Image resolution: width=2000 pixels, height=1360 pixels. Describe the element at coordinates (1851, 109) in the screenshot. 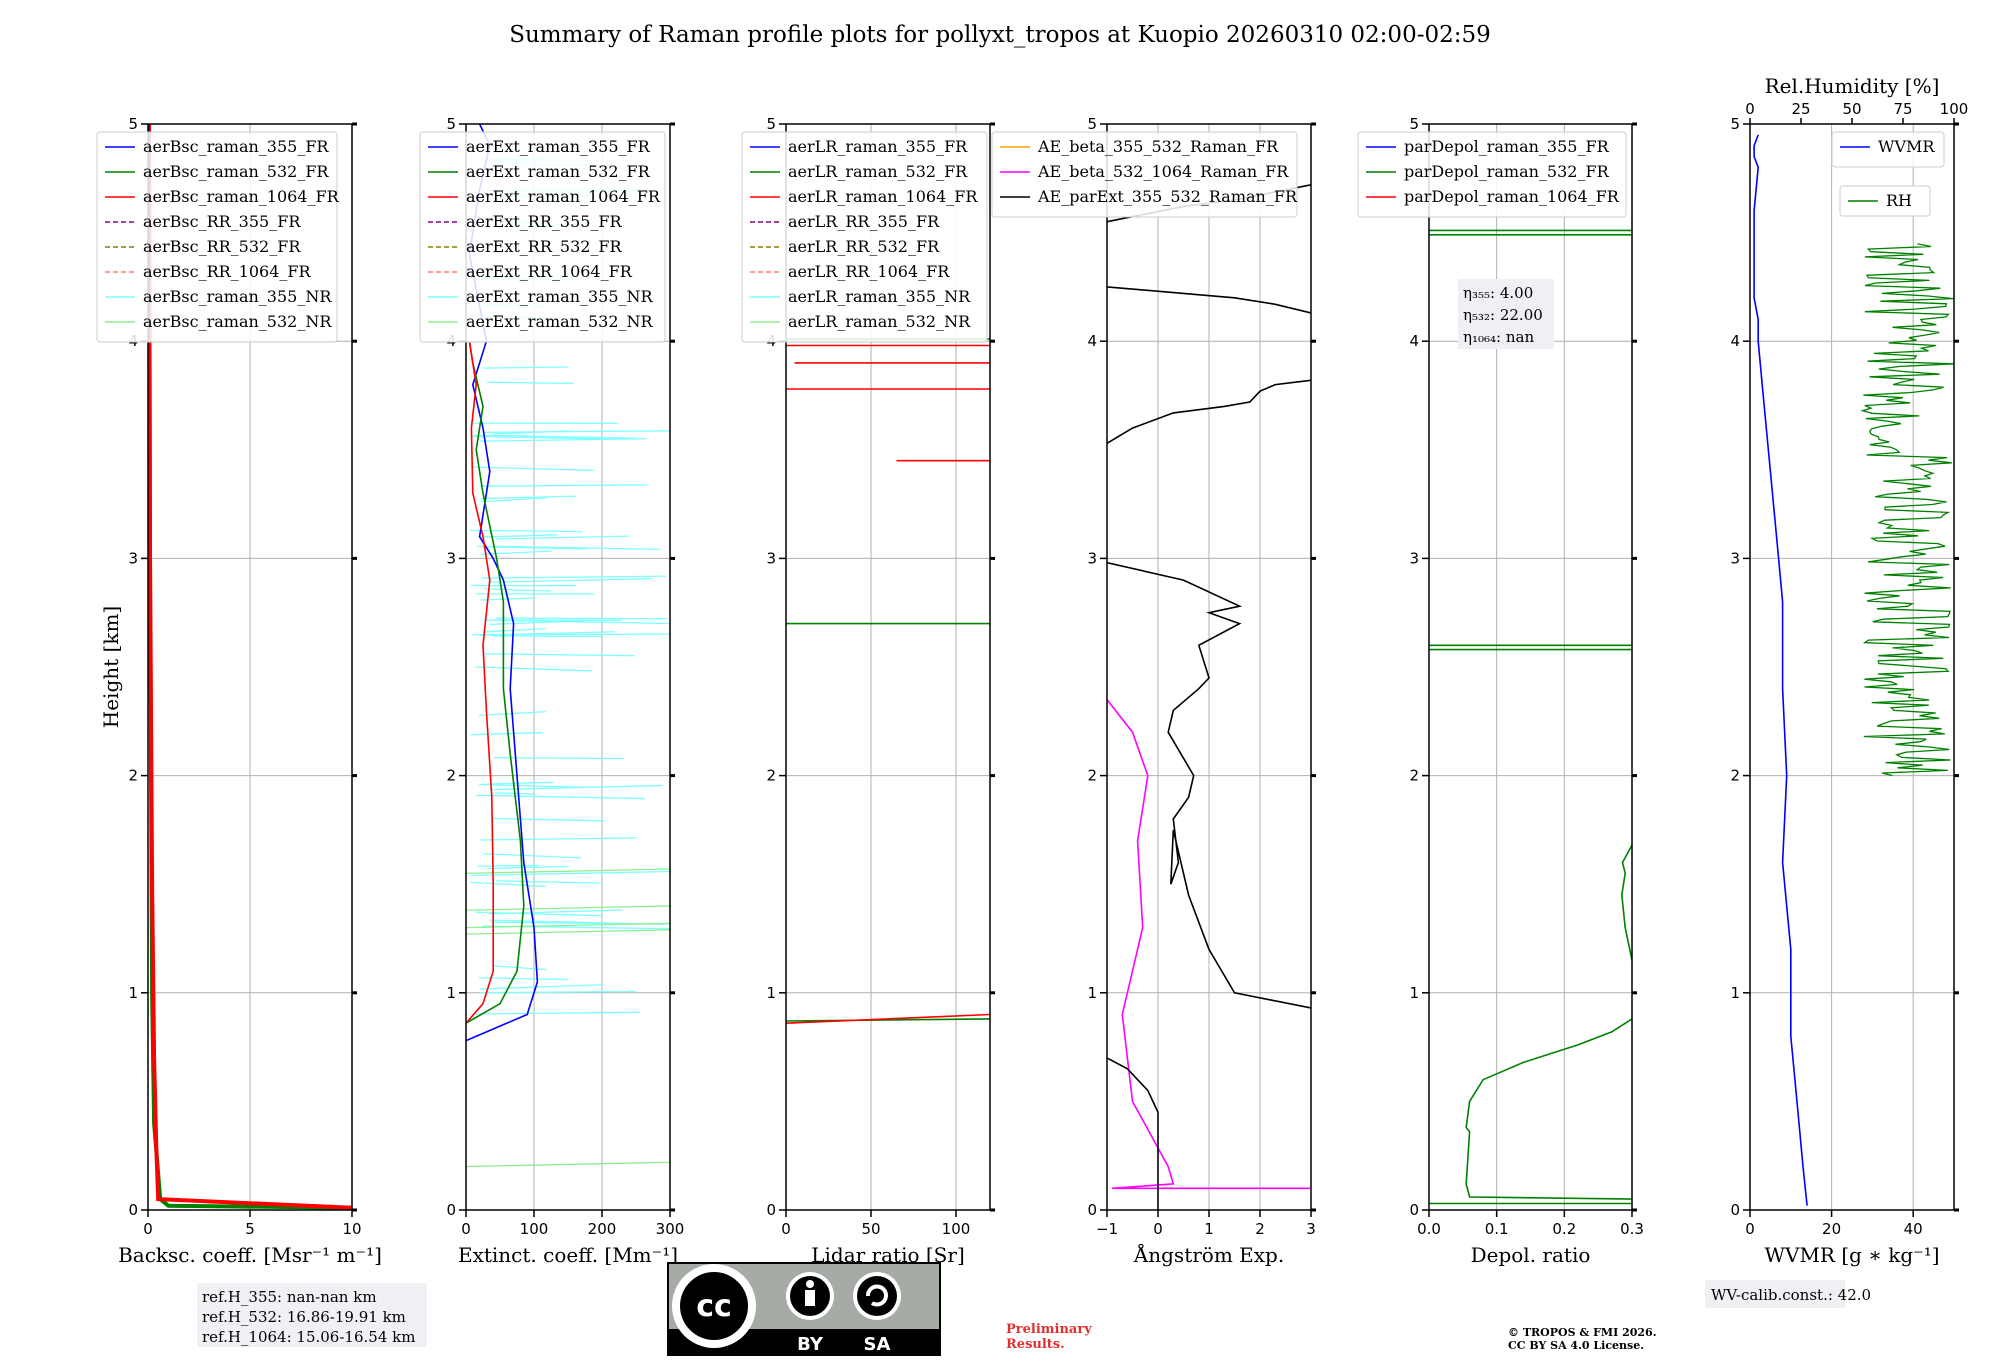

I see `x2tick-label: 50` at that location.